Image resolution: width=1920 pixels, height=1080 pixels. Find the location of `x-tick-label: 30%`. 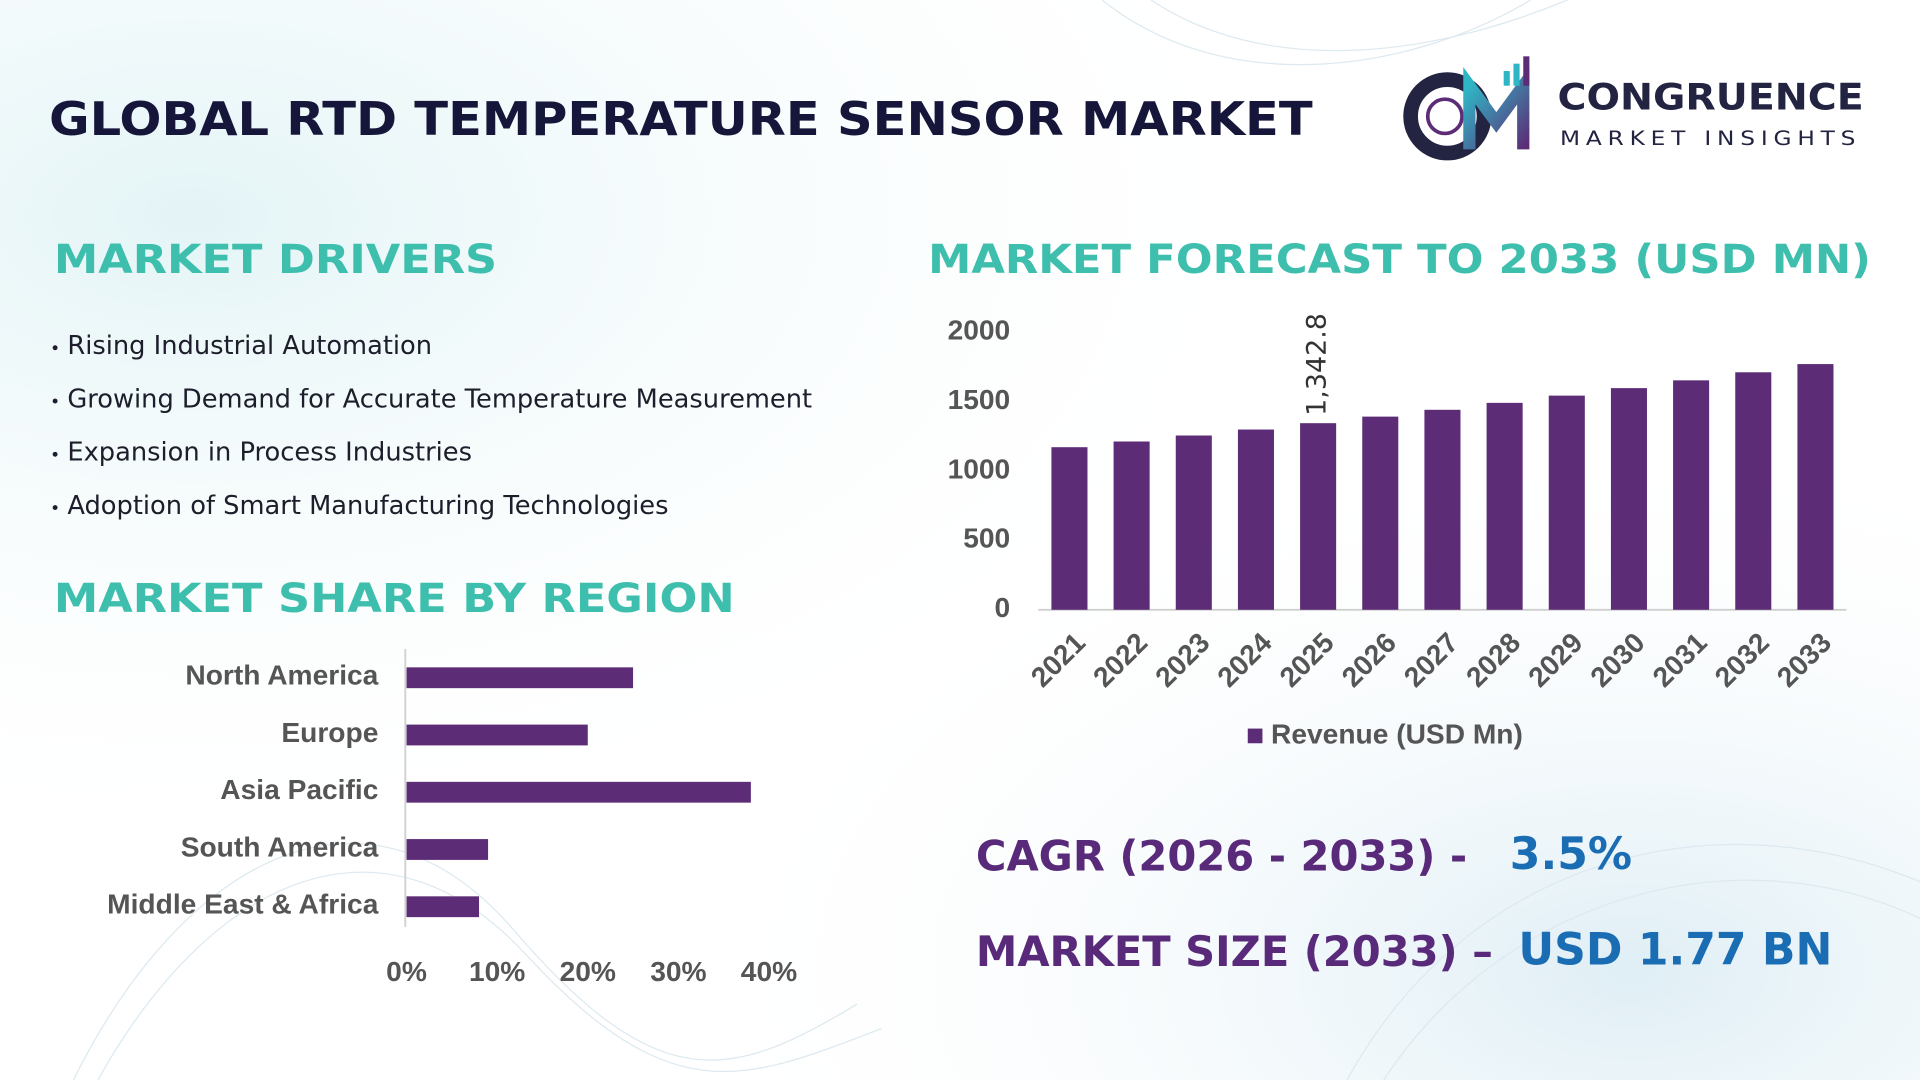

x-tick-label: 30% is located at coordinates (678, 971).